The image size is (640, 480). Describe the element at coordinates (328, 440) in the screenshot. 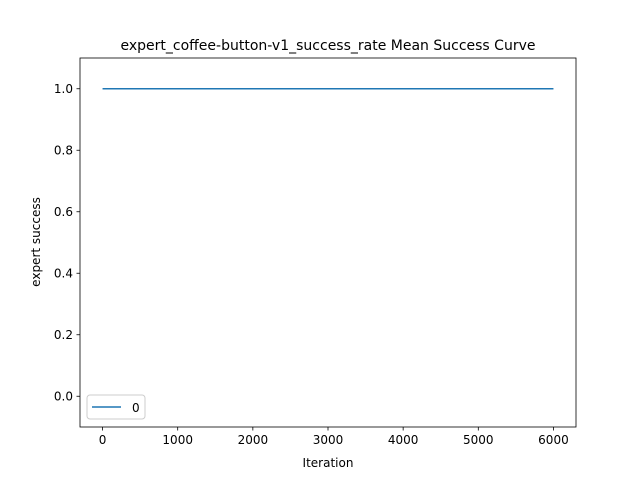

I see `x-tick-label: 3000` at that location.